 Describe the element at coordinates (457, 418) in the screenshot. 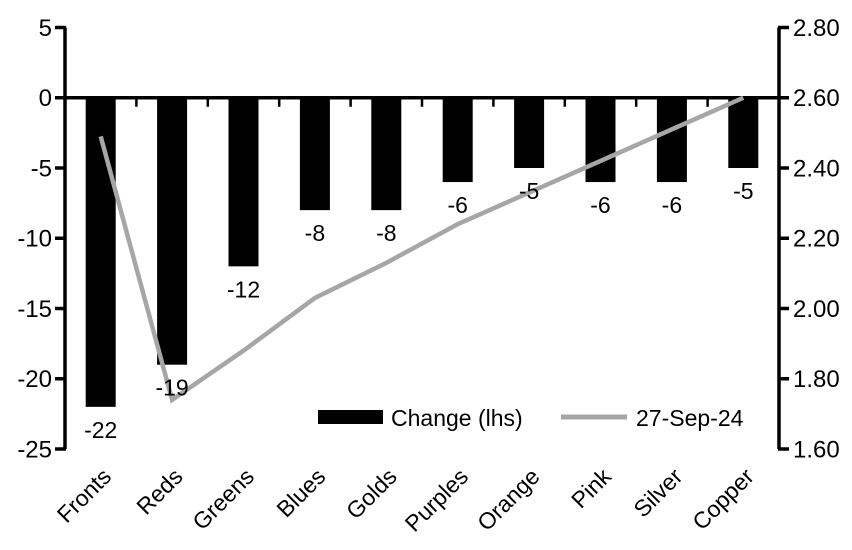

I see `legend-bar-label: Change (lhs)` at that location.